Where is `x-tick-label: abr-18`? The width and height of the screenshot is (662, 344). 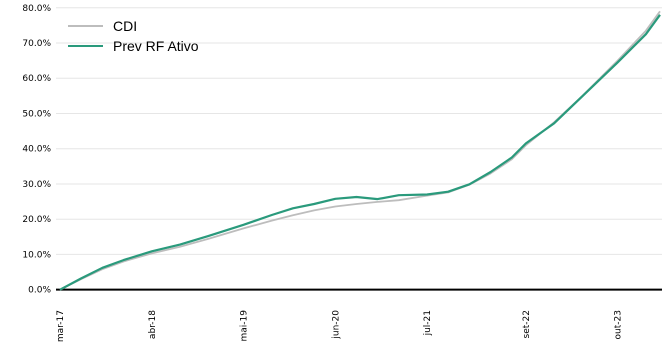
x-tick-label: abr-18 is located at coordinates (153, 324).